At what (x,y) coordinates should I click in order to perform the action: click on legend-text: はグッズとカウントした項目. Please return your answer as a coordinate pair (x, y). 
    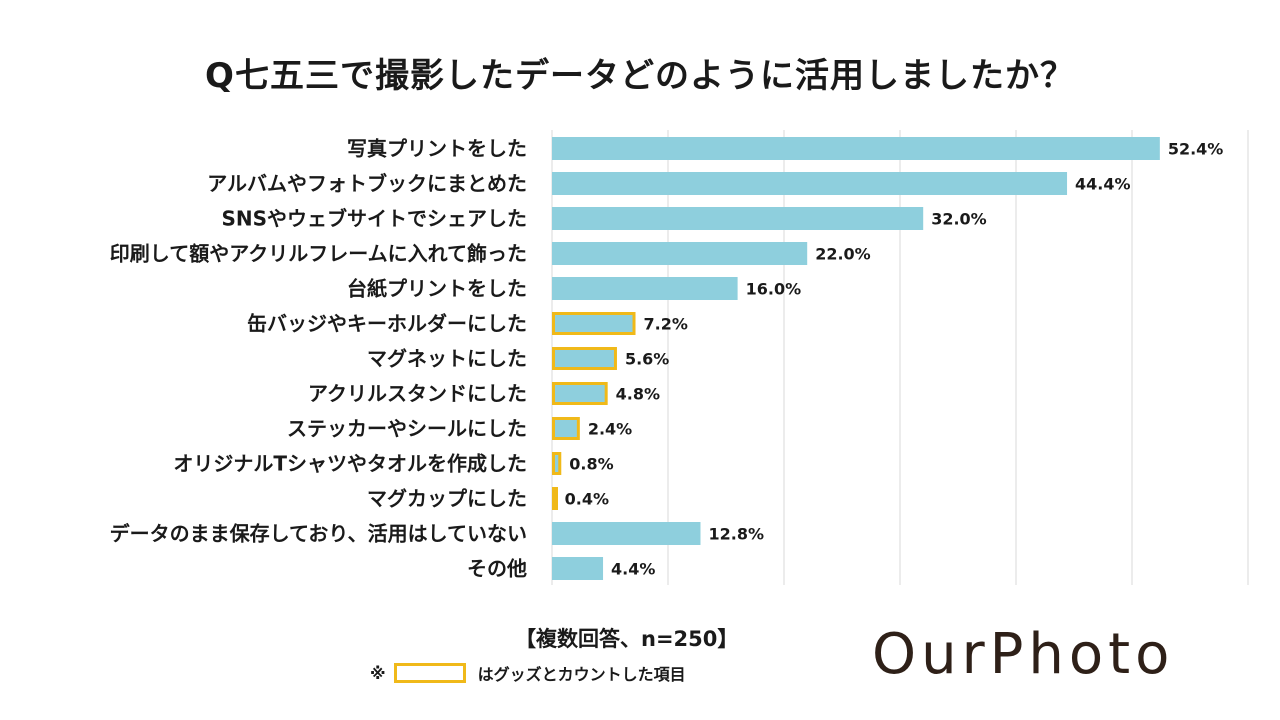
    Looking at the image, I should click on (581, 674).